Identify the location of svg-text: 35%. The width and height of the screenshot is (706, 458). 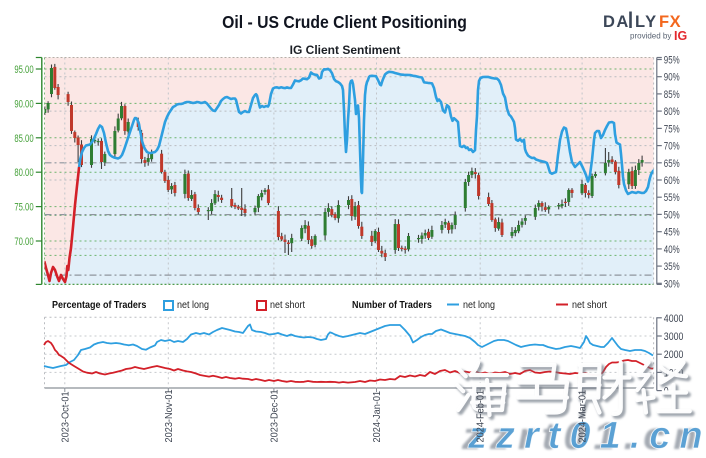
(672, 267).